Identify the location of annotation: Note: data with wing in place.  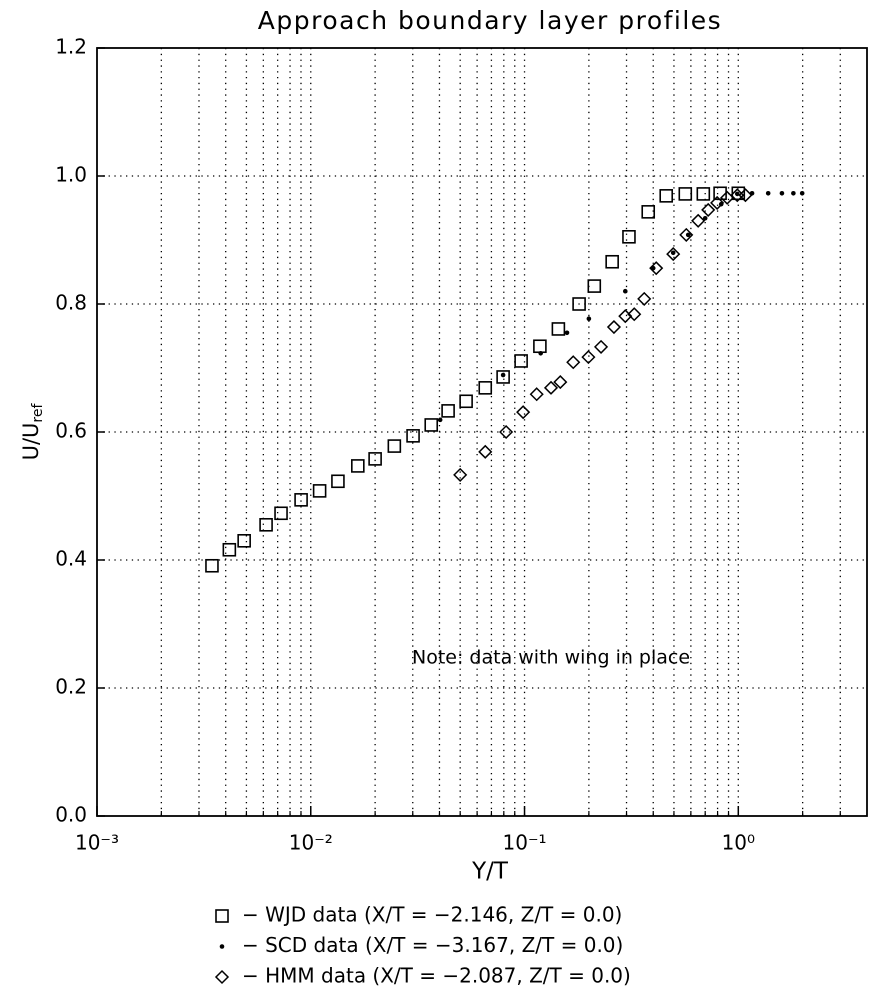
(551, 658).